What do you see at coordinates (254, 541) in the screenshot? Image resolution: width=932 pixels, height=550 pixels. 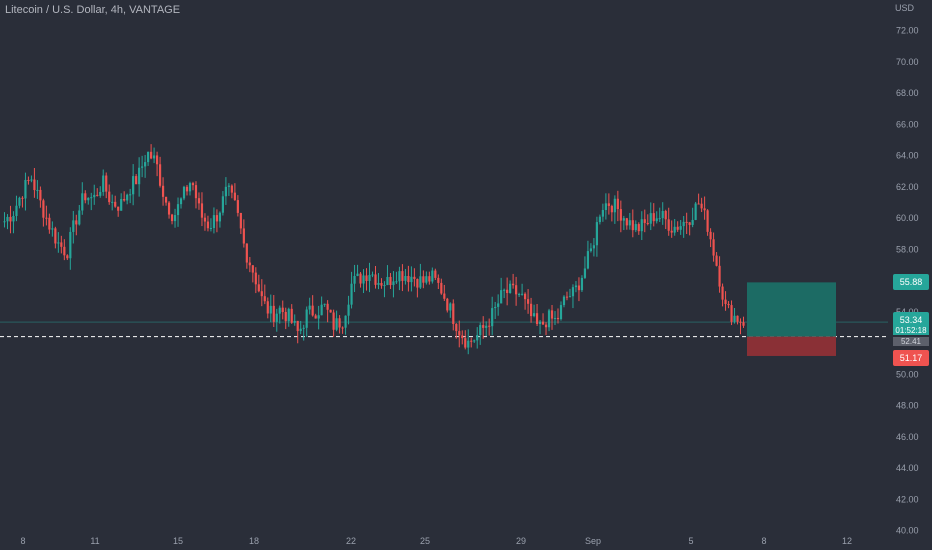 I see `x-tick-label: 18` at bounding box center [254, 541].